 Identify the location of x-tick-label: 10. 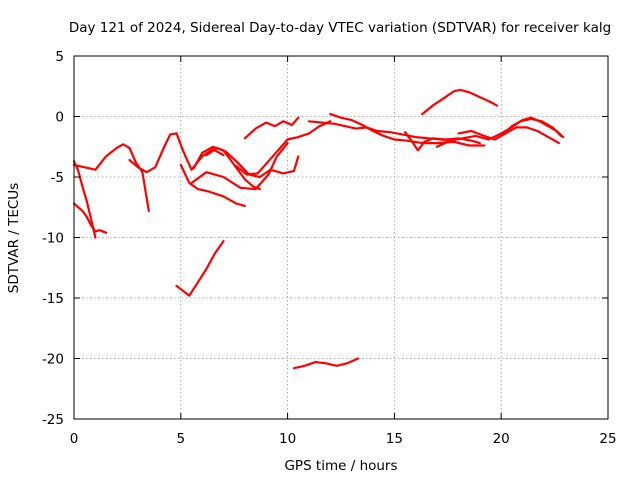
(287, 439).